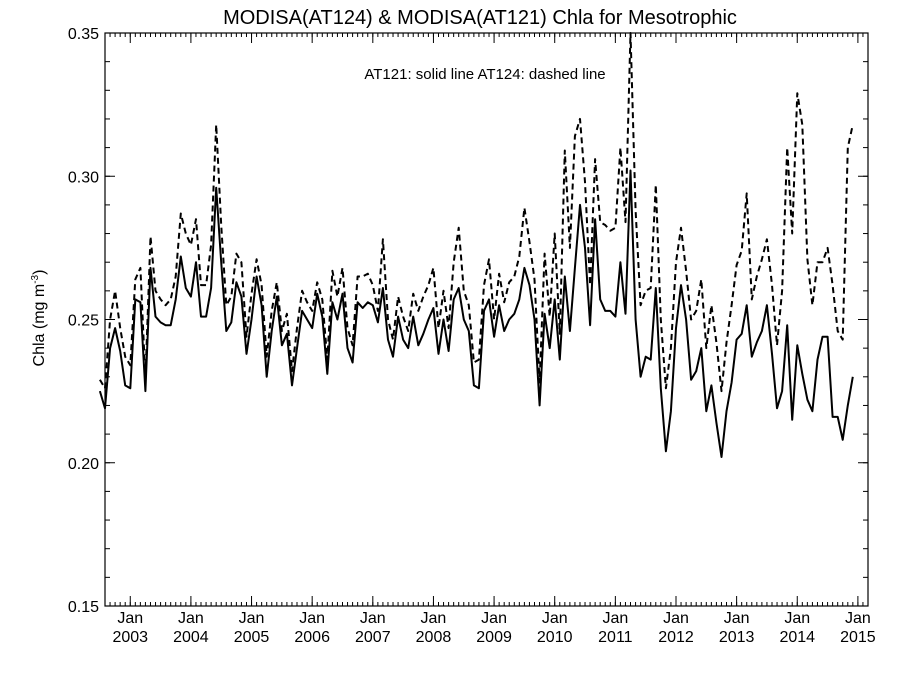 This screenshot has width=900, height=675. Describe the element at coordinates (434, 637) in the screenshot. I see `x-tick-year-label: 2008` at that location.